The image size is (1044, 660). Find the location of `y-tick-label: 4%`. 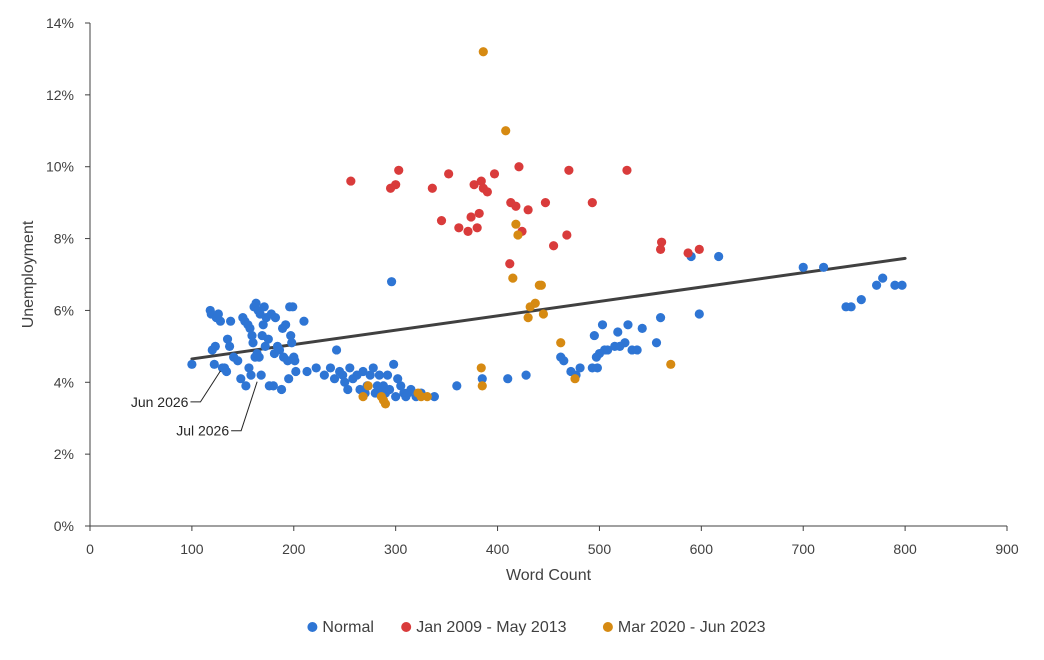

y-tick-label: 4% is located at coordinates (64, 382).